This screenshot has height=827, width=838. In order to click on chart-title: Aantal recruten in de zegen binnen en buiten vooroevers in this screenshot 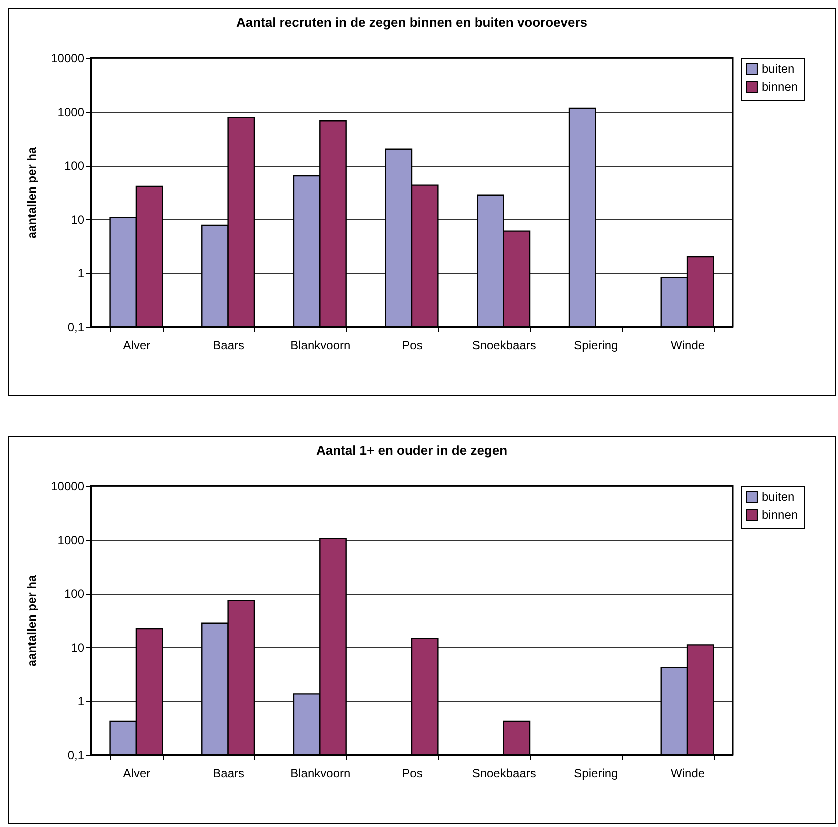, I will do `click(412, 22)`.